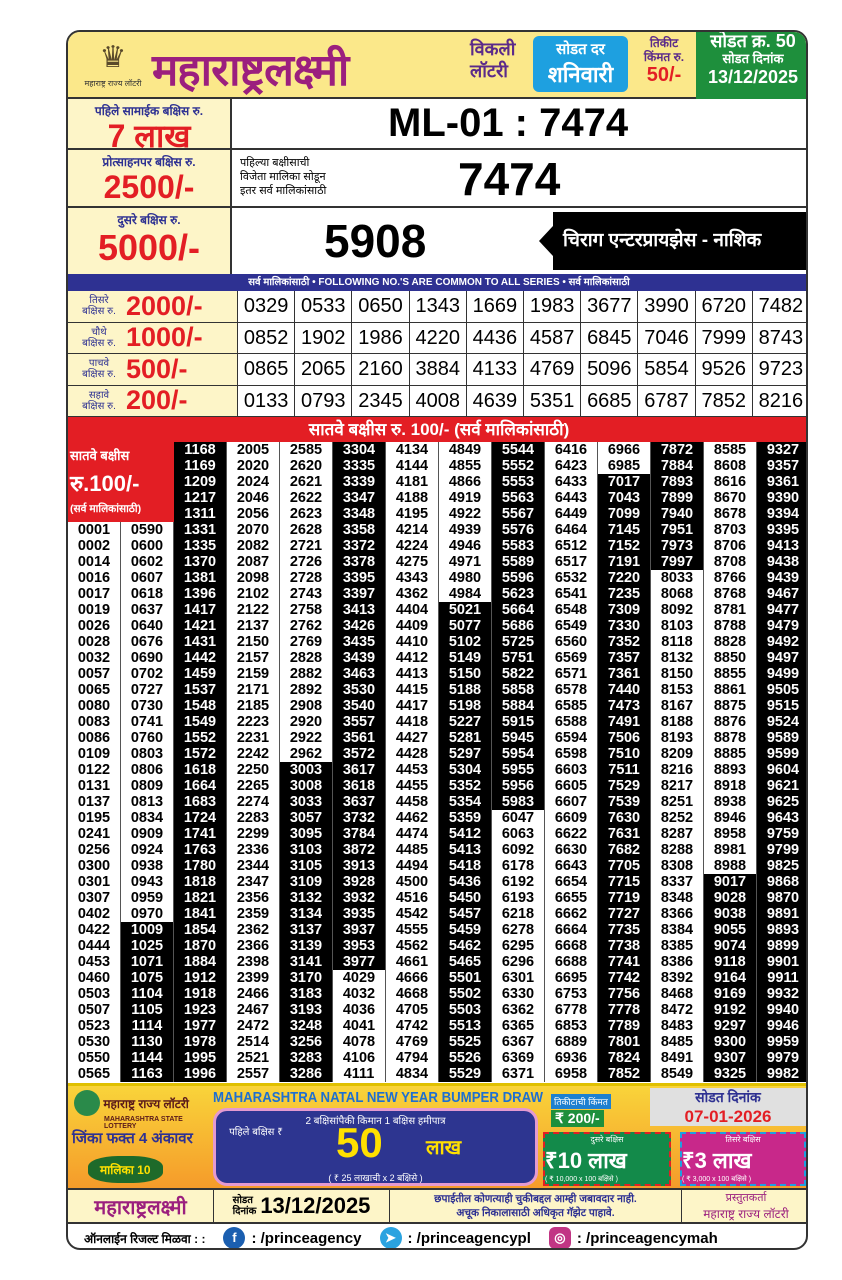 The width and height of the screenshot is (842, 1280). I want to click on winning-number: 1669, so click(496, 306).